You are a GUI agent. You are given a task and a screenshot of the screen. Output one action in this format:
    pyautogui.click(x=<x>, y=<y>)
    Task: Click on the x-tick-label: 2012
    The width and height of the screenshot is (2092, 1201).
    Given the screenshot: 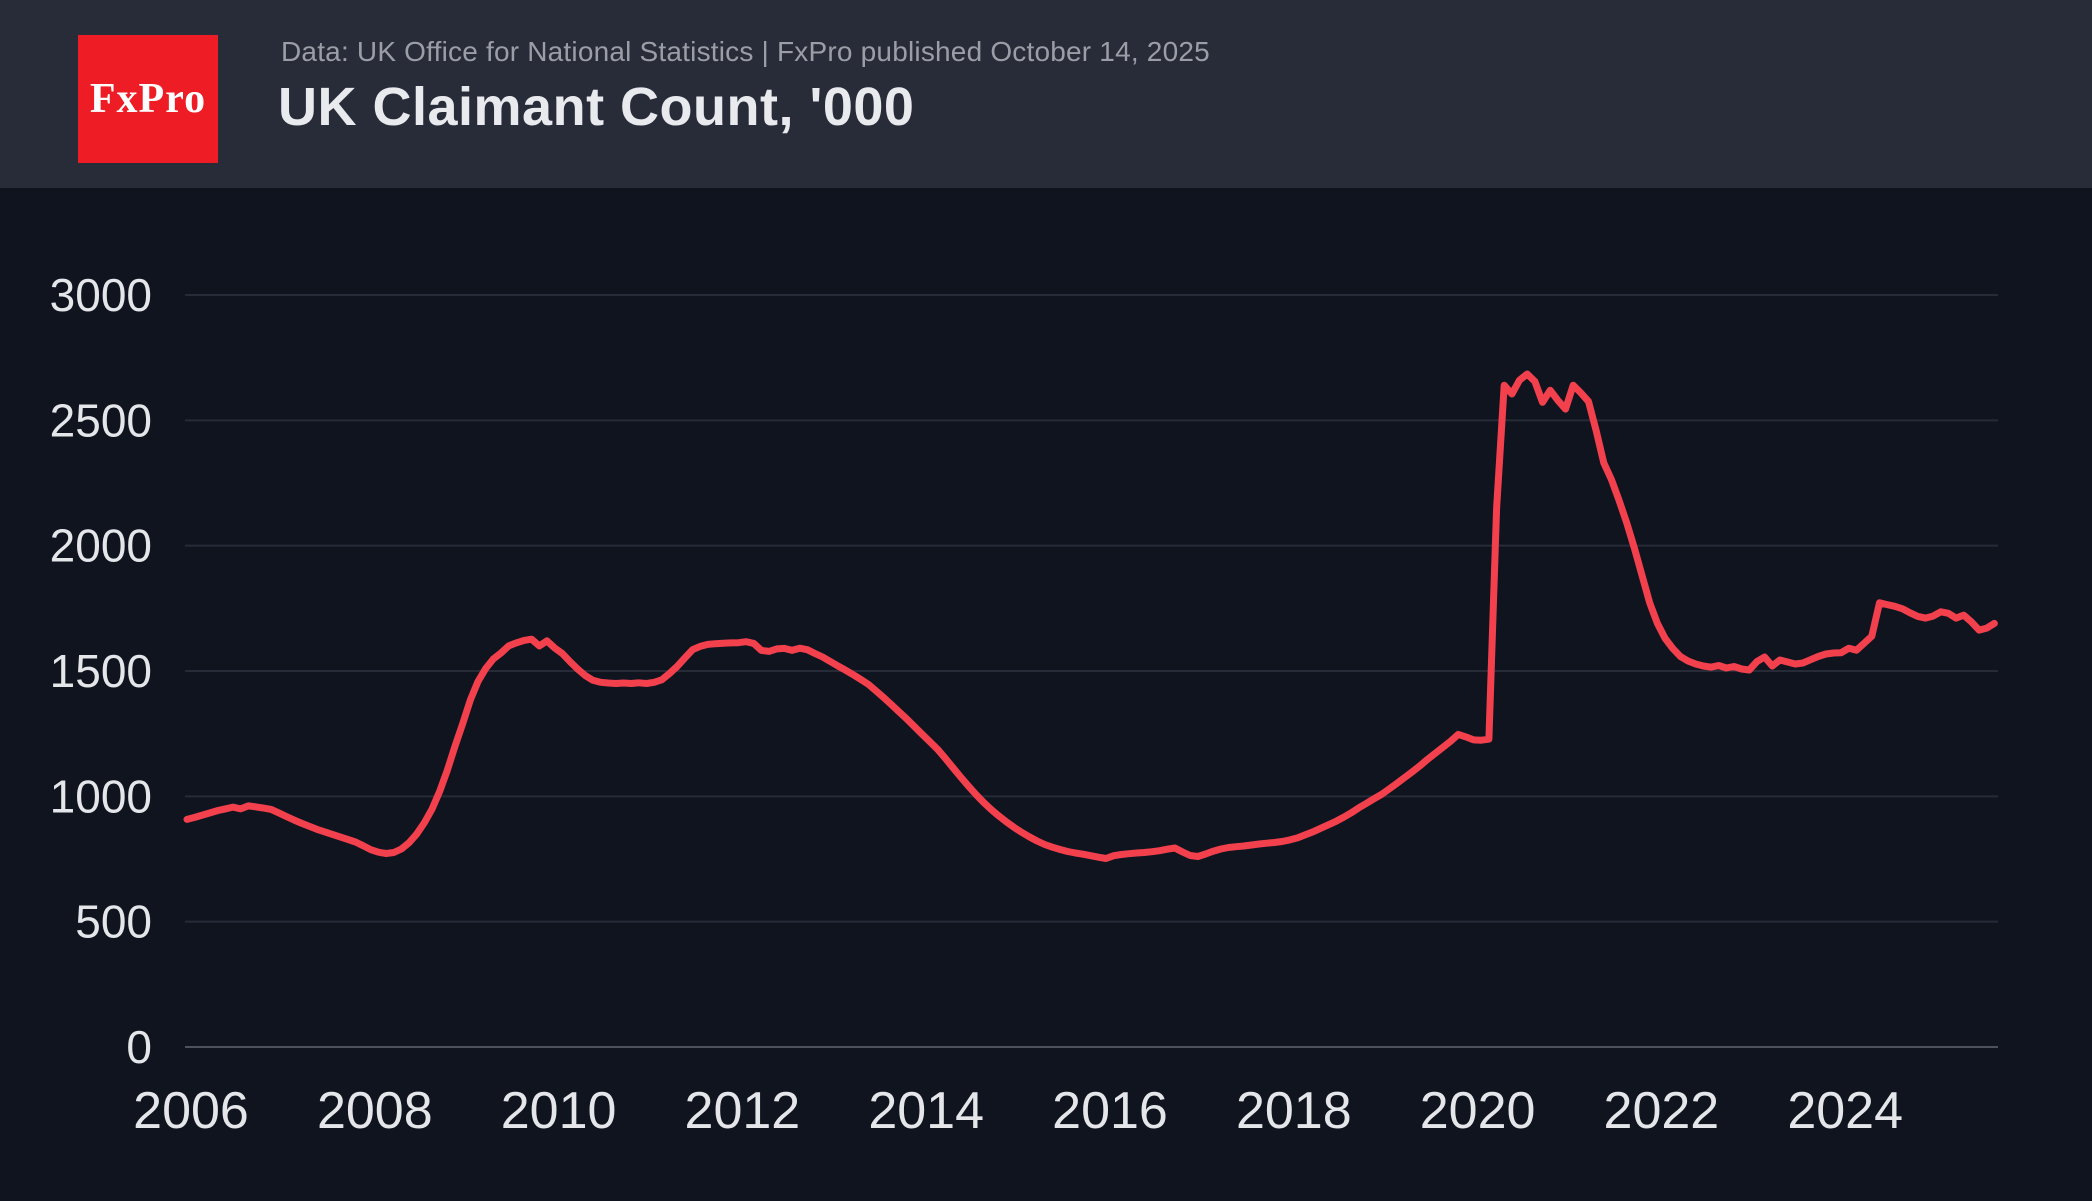 What is the action you would take?
    pyautogui.click(x=743, y=1111)
    